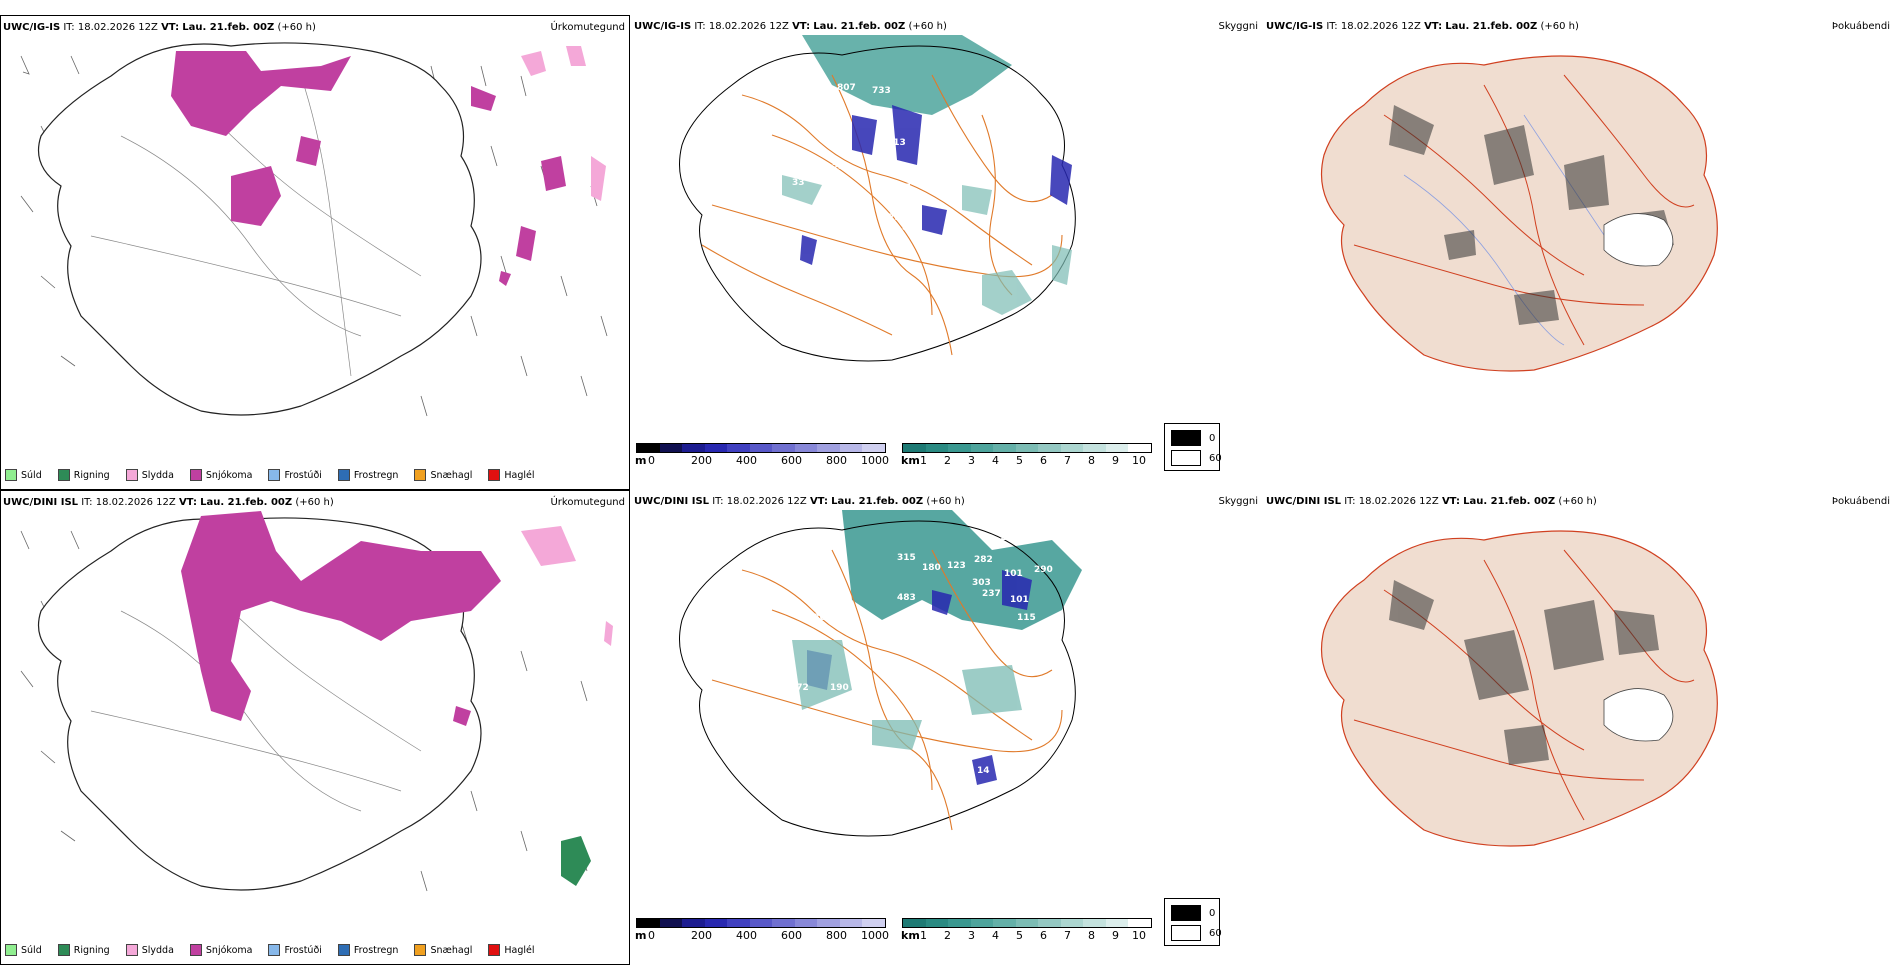 This screenshot has width=1900, height=965. I want to click on visibility-areas, so click(927, 245).